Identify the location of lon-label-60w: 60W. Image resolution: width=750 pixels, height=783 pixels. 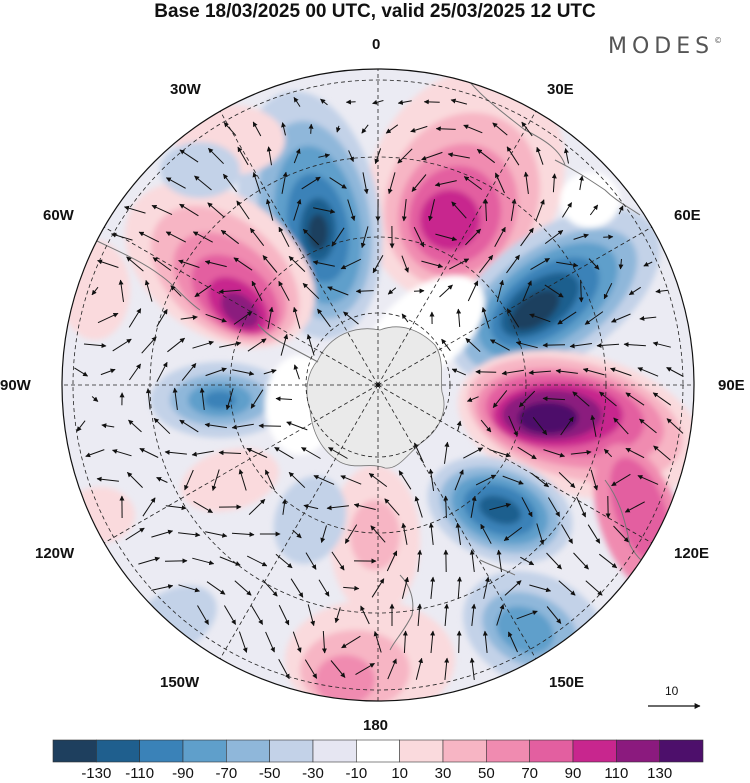
(58, 215).